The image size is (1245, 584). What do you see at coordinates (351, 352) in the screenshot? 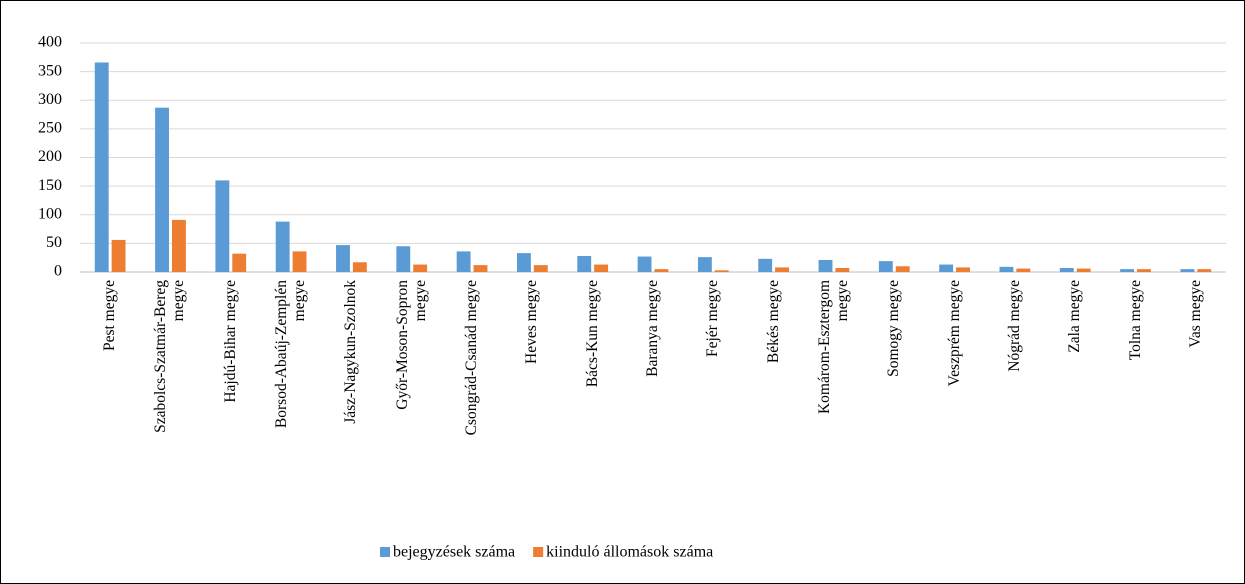
I see `x-tick-label: Jász-Nagykun-Szolnok` at bounding box center [351, 352].